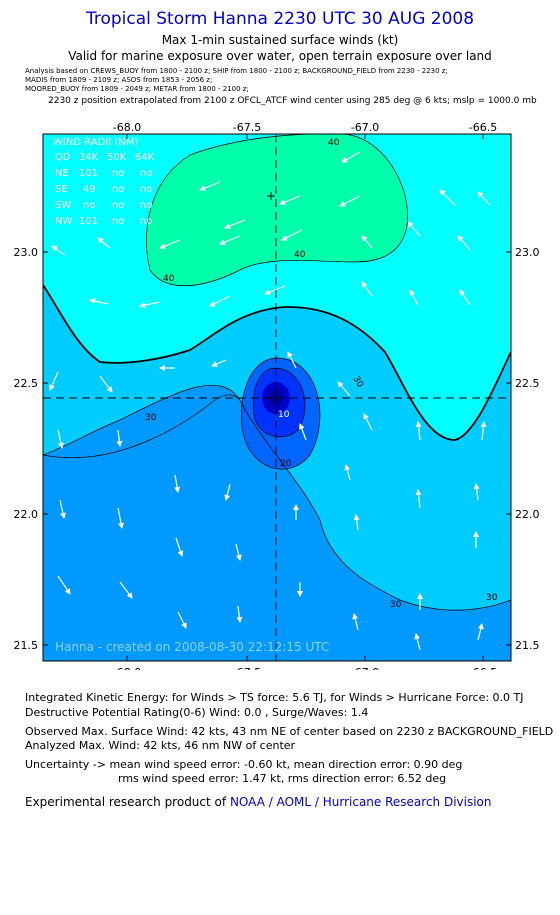  Describe the element at coordinates (63, 221) in the screenshot. I see `wind-radii-cell: NW` at that location.